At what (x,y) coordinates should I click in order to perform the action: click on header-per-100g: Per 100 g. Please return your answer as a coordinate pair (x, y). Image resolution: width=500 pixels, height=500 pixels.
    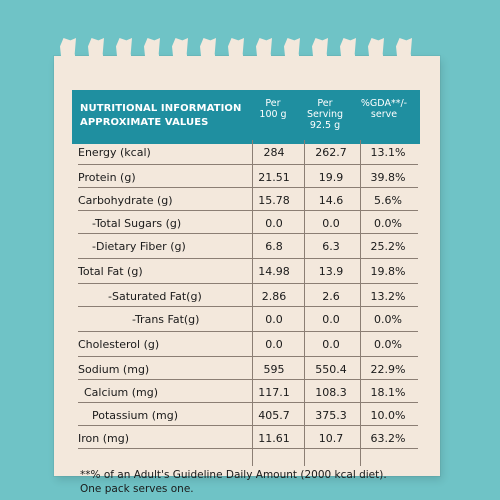
    Looking at the image, I should click on (273, 109).